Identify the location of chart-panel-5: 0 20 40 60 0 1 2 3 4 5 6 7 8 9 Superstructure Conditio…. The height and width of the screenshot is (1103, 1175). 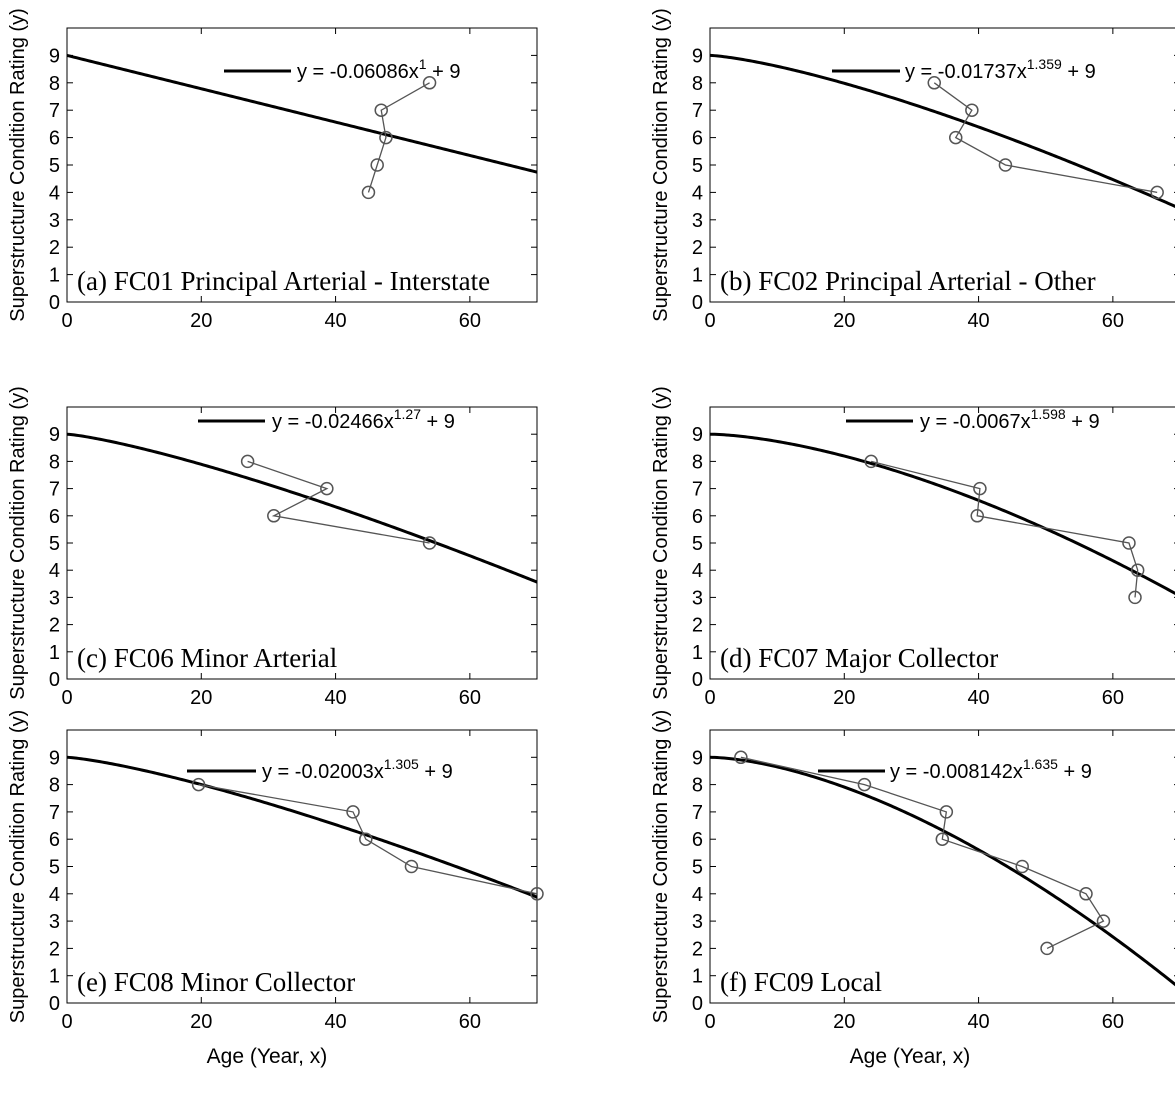
(275, 889).